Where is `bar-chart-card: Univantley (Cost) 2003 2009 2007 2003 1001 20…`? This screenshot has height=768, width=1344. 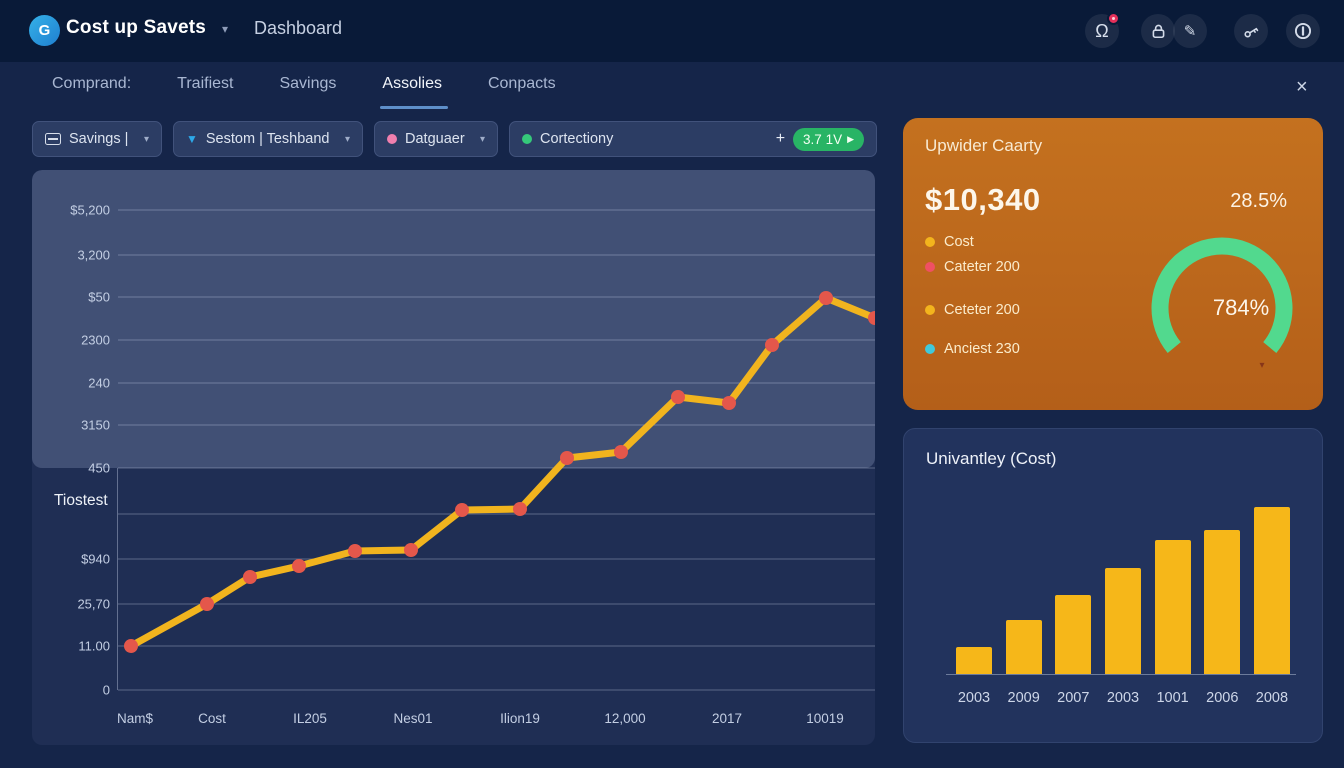 bar-chart-card: Univantley (Cost) 2003 2009 2007 2003 1001 20… is located at coordinates (1113, 585).